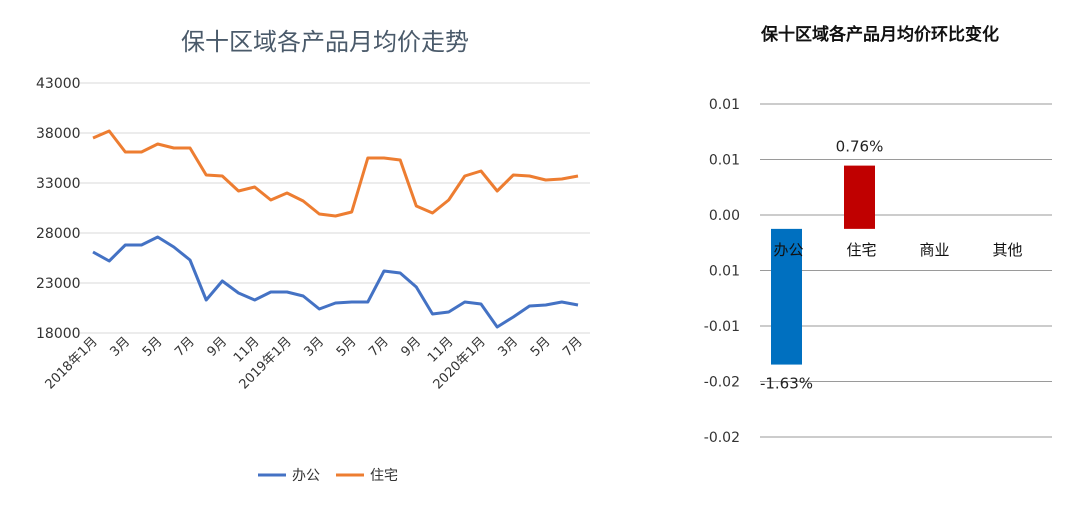  I want to click on line-y-tick-label: 23000, so click(58, 284).